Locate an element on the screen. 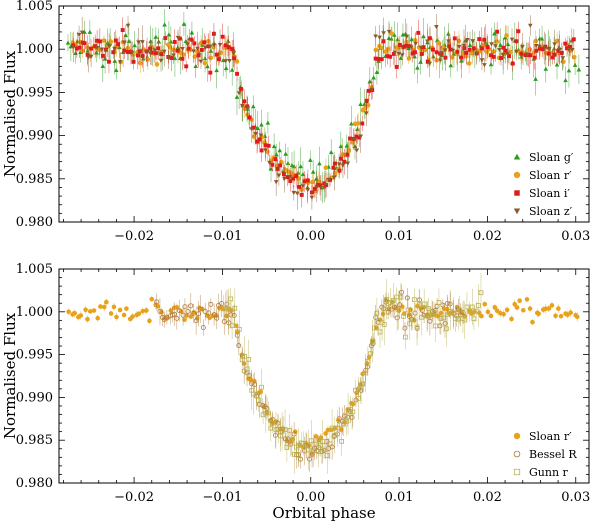 The image size is (600, 522). legend: Sloan g′ Sloan r′ Sloan i′ Sloan z′ is located at coordinates (543, 184).